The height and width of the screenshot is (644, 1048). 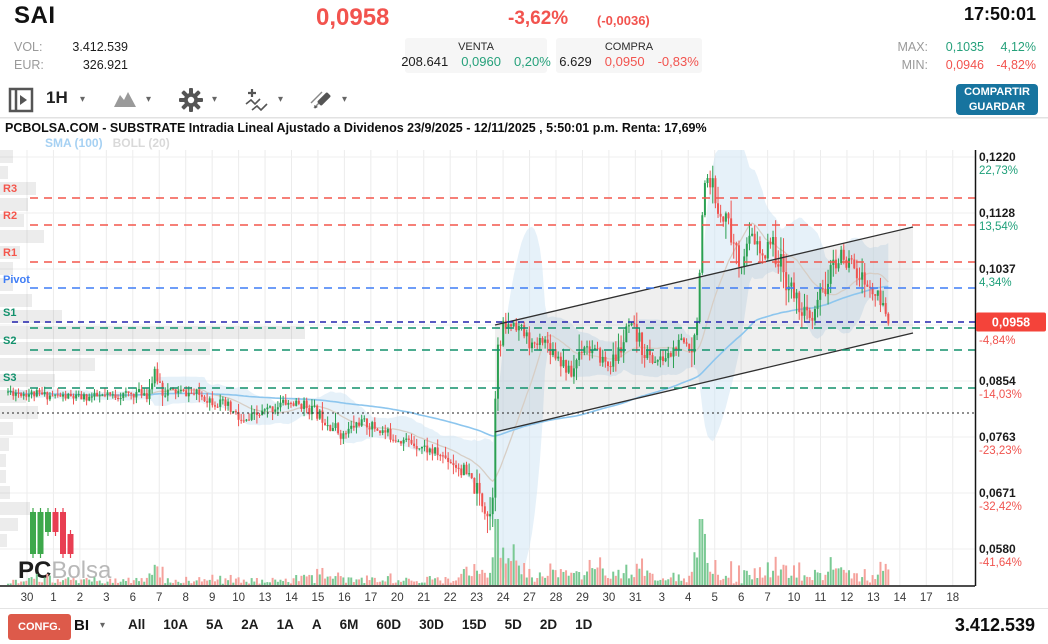 I want to click on svg-text: 10, so click(x=238, y=598).